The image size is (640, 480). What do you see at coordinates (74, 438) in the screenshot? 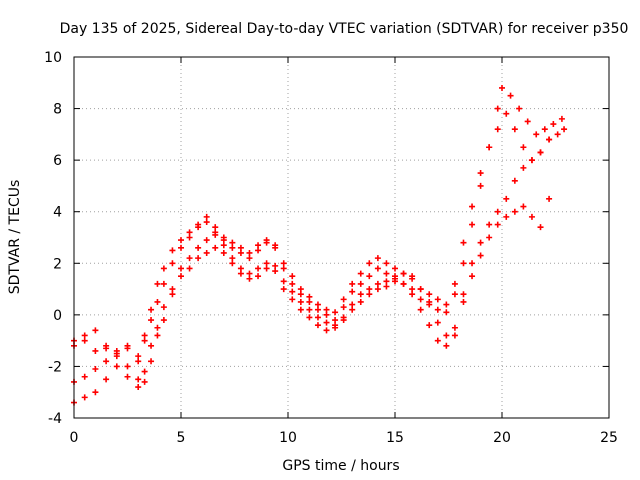
I see `x-tick-label: 0` at bounding box center [74, 438].